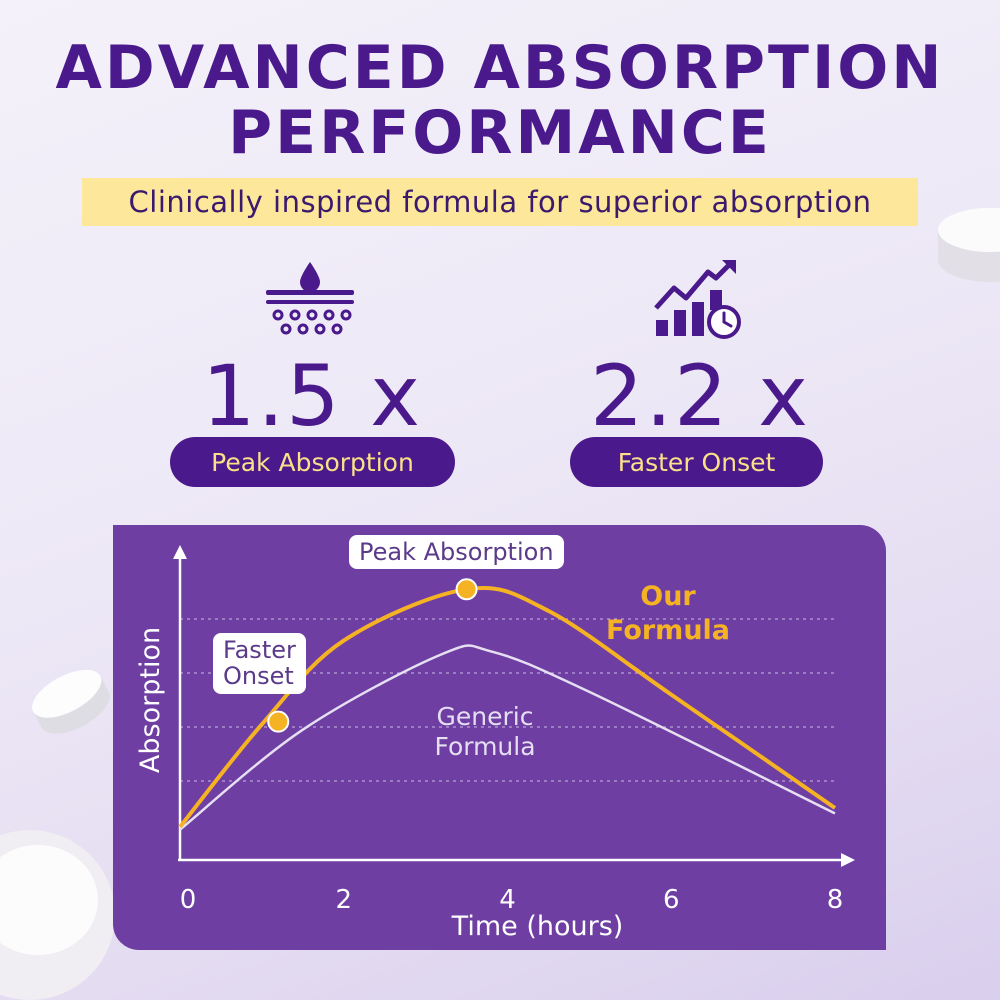 The height and width of the screenshot is (1000, 1000). Describe the element at coordinates (671, 900) in the screenshot. I see `x-tick-label: 6` at that location.